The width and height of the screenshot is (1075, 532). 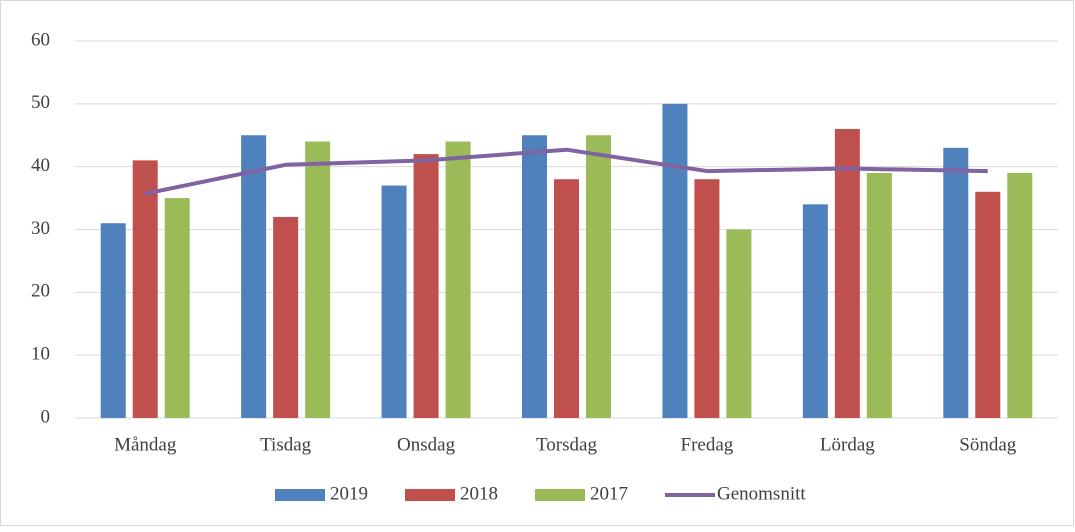 I want to click on legend-label: Genomsnitt, so click(x=761, y=493).